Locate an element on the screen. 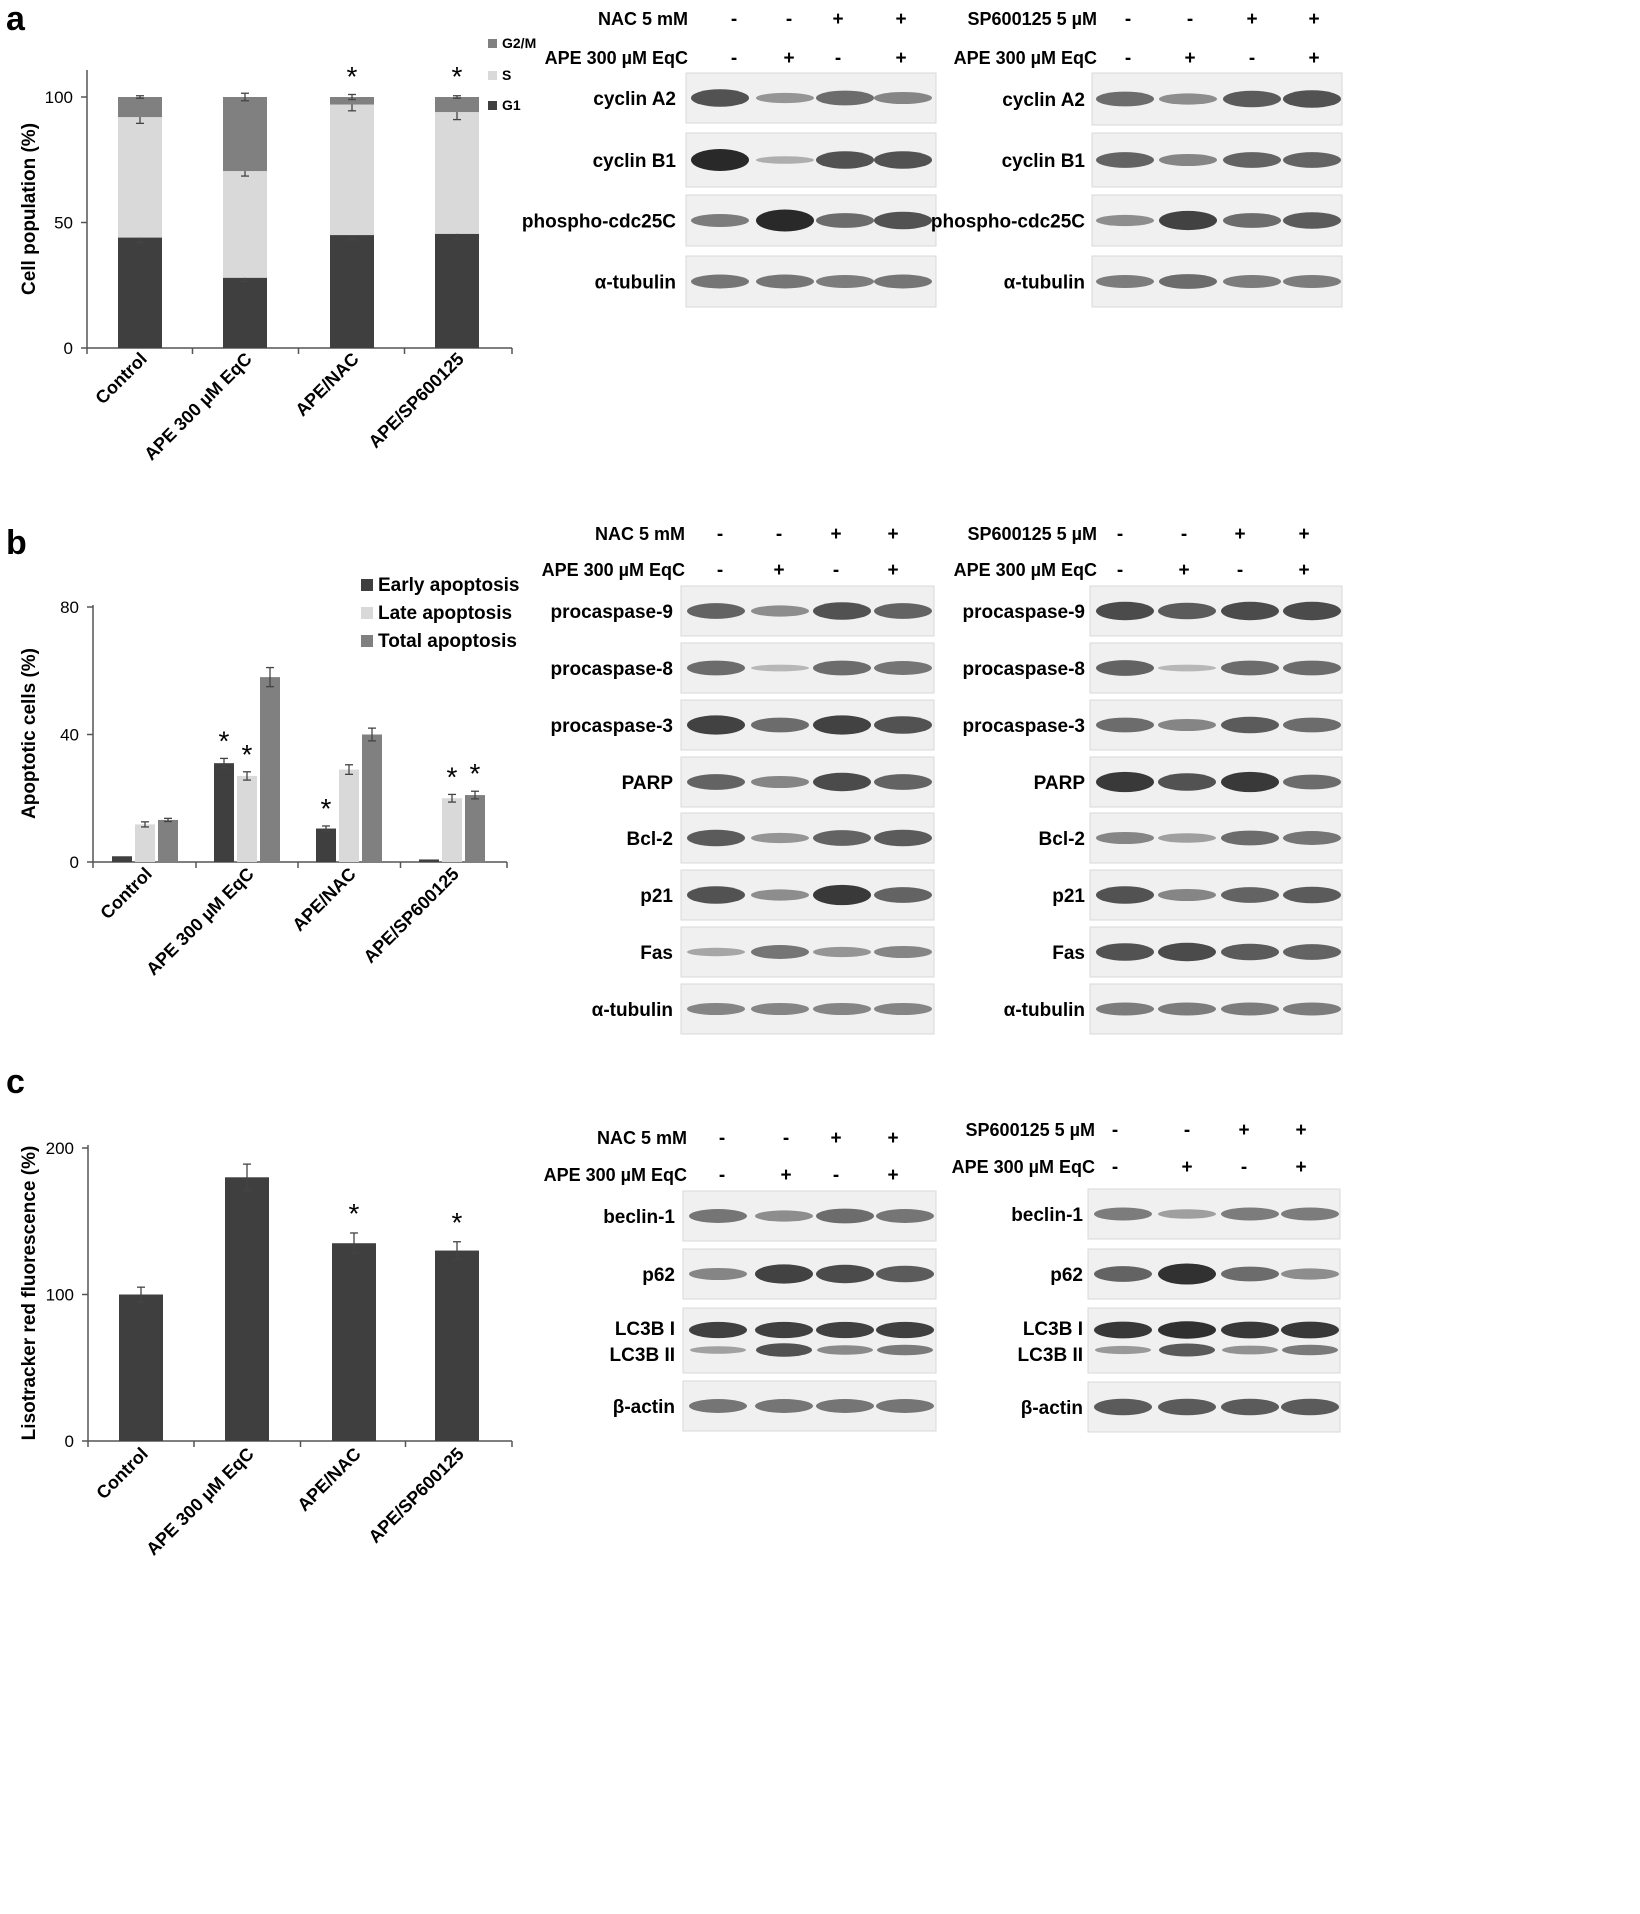 This screenshot has height=1914, width=1640. protein-label: procaspase-8 is located at coordinates (611, 669).